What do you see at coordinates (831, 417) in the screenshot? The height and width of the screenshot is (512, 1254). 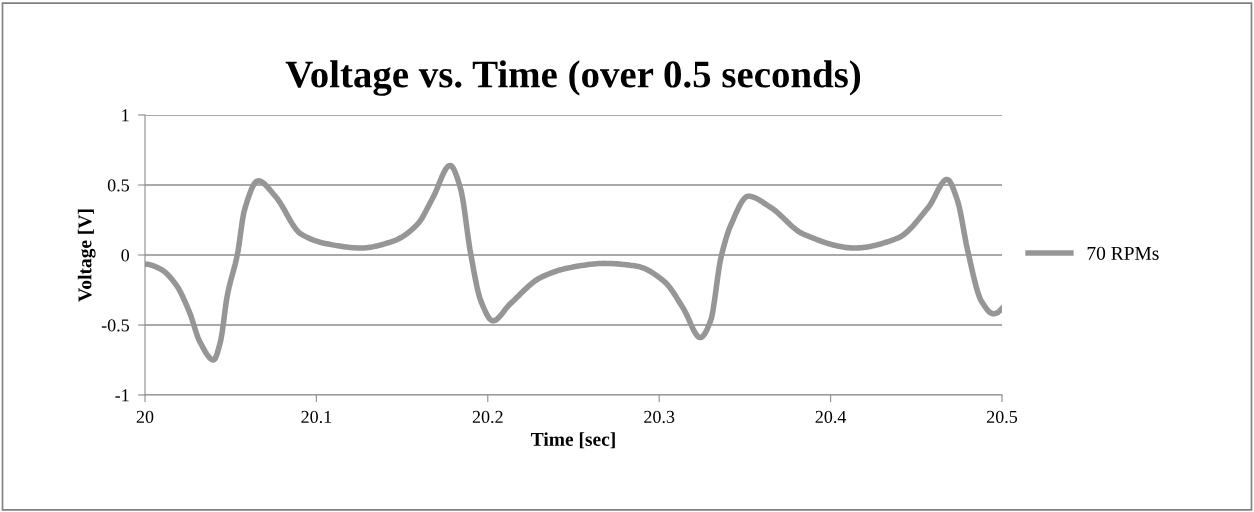 I see `x-tick-label: 20.4` at bounding box center [831, 417].